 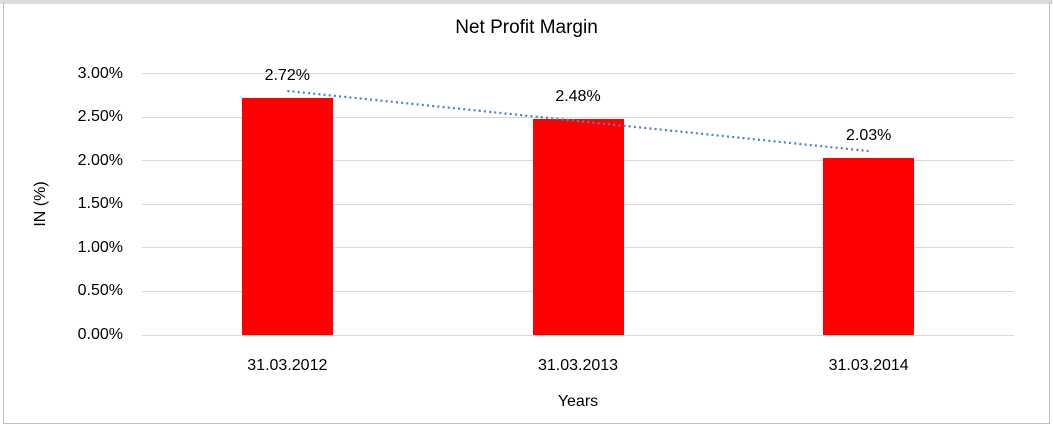 I want to click on y-axis-tick-label: 3.00%, so click(x=100, y=73).